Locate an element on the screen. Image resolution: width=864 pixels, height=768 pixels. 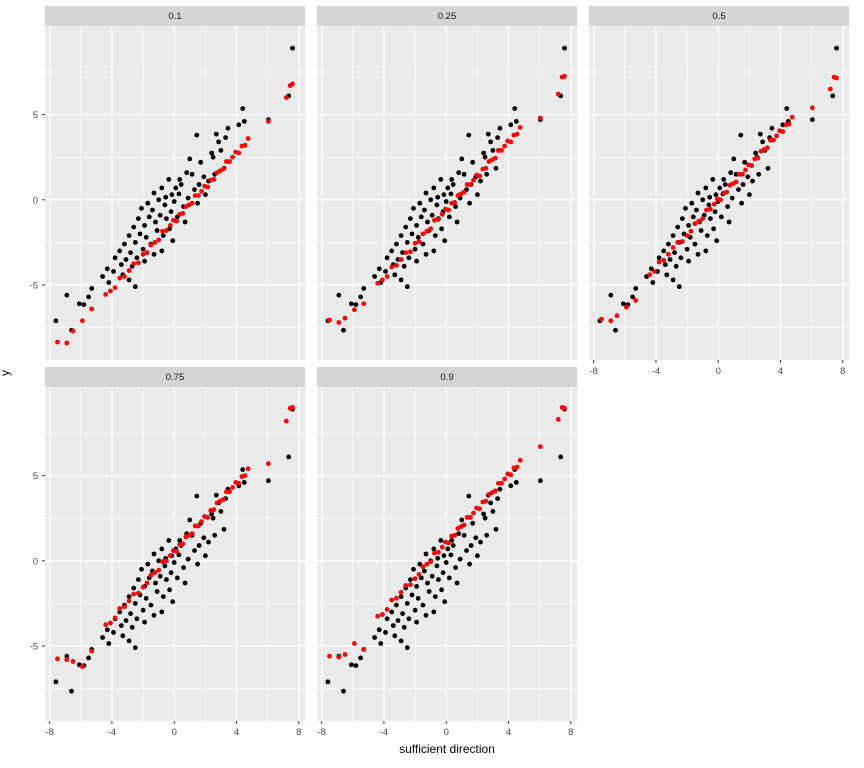
facet-strip-label: 0.9 is located at coordinates (447, 377).